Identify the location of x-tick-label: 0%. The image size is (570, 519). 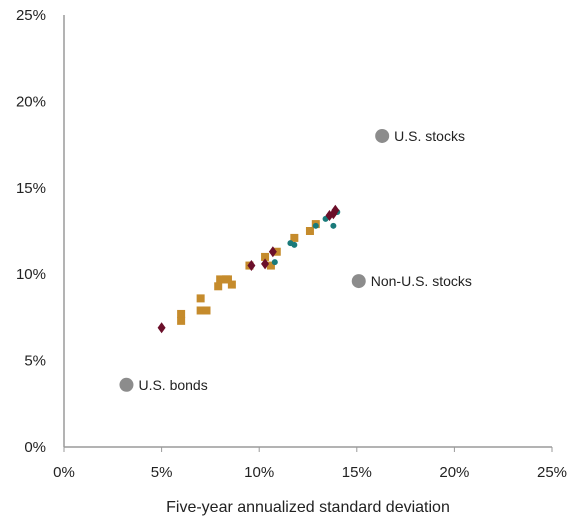
(64, 472).